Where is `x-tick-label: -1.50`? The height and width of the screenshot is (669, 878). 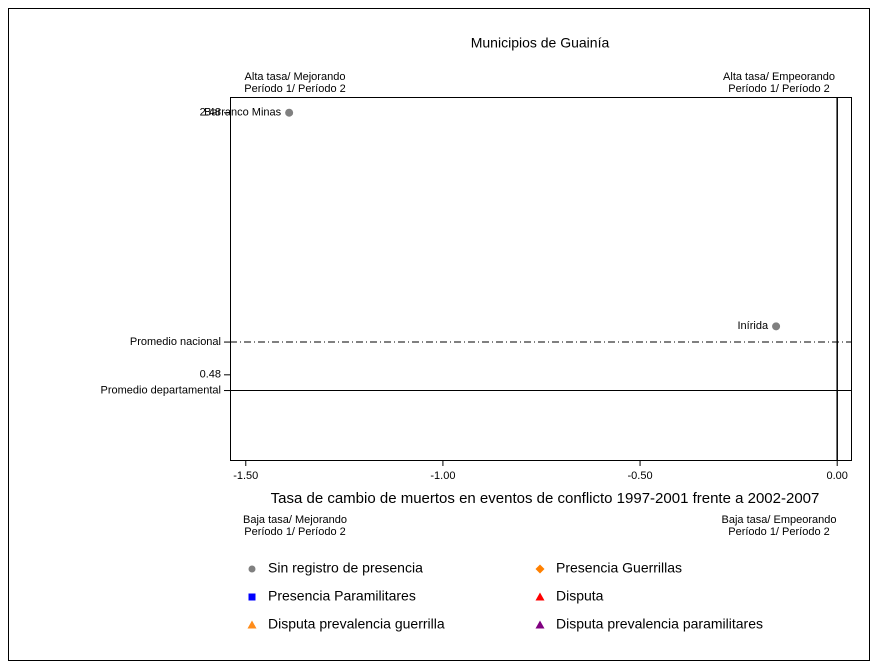 x-tick-label: -1.50 is located at coordinates (245, 476).